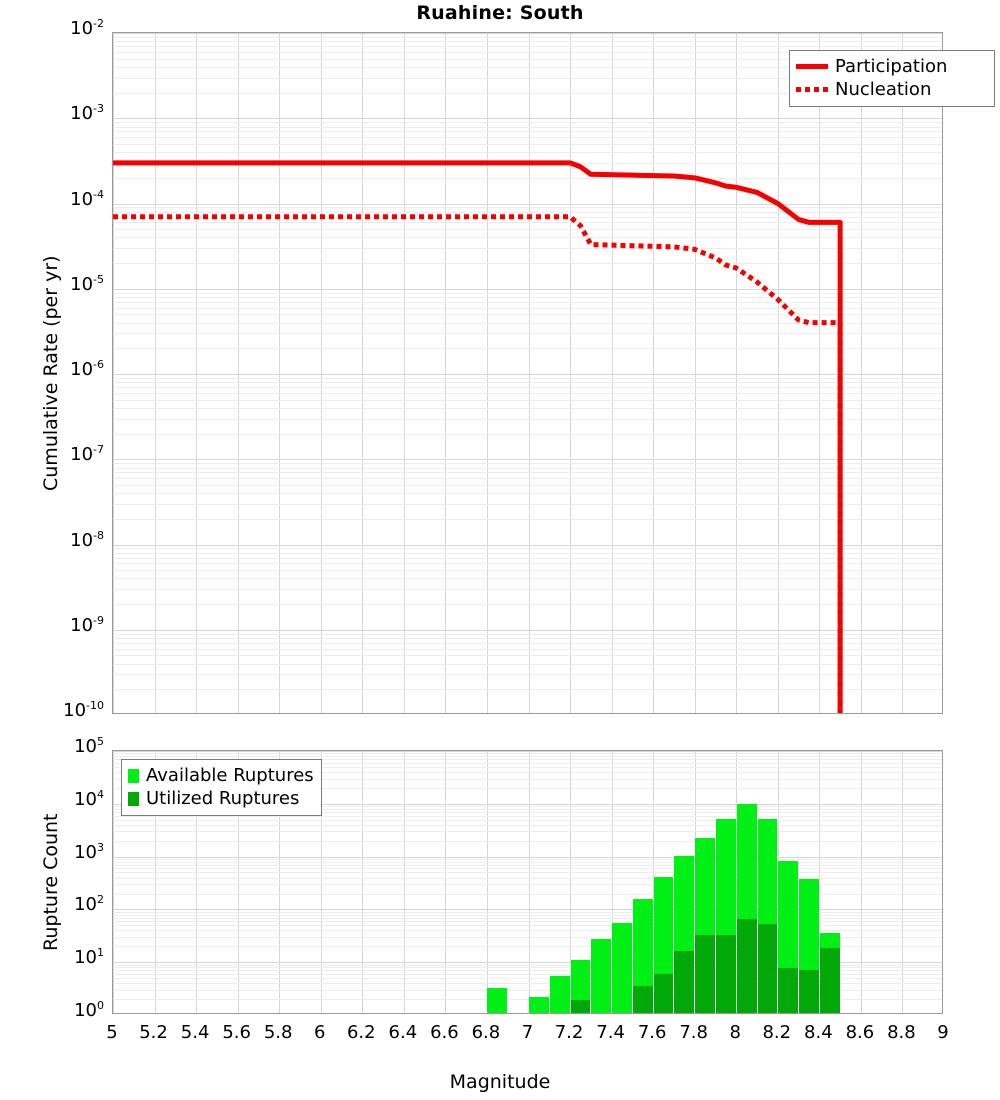 The image size is (1000, 1100). I want to click on y-tick-label: 10⁻⁸, so click(87, 539).